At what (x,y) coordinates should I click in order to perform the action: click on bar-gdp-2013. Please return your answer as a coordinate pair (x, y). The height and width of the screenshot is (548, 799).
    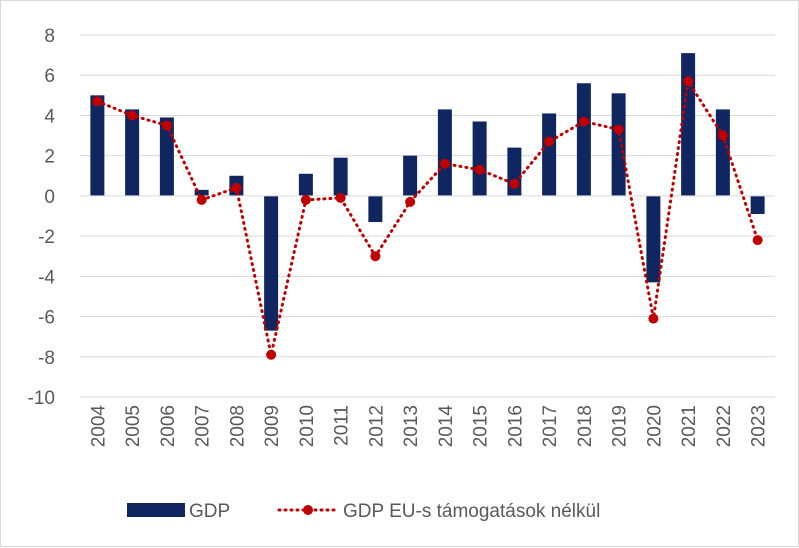
    Looking at the image, I should click on (410, 175).